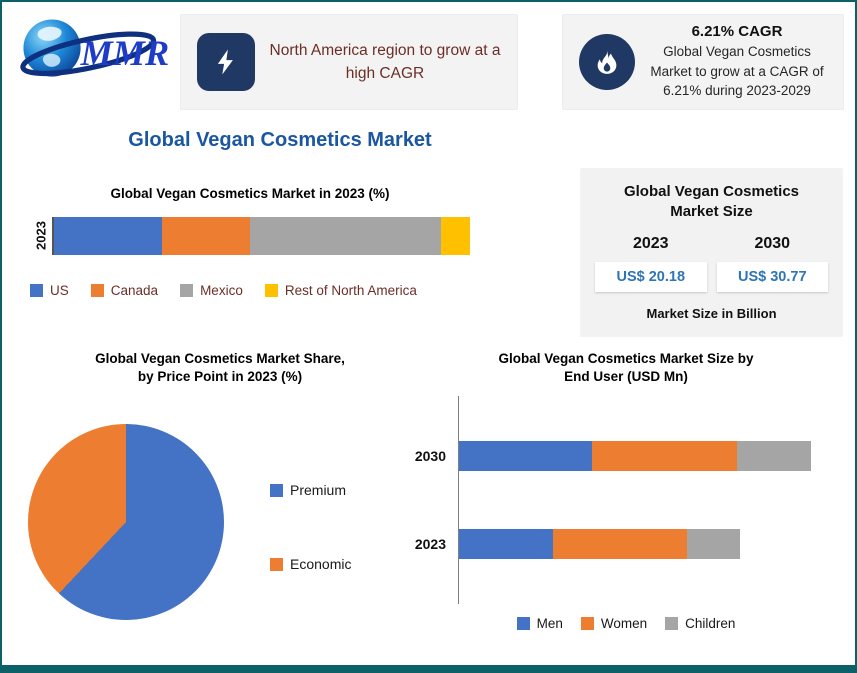 This screenshot has height=673, width=857. I want to click on bar-row-2030: 2030, so click(626, 456).